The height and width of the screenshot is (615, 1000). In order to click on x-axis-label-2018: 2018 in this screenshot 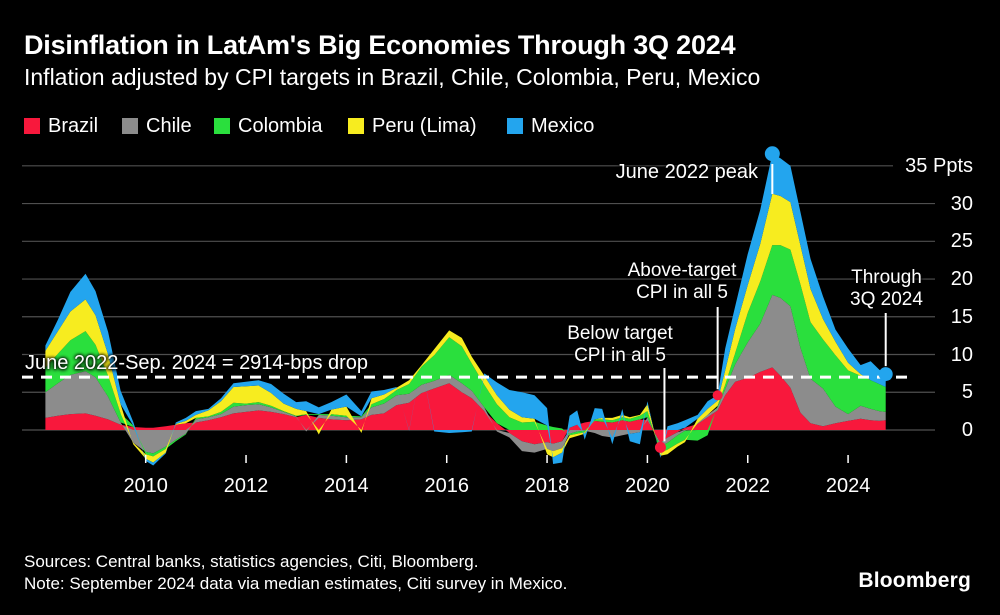, I will do `click(547, 486)`.